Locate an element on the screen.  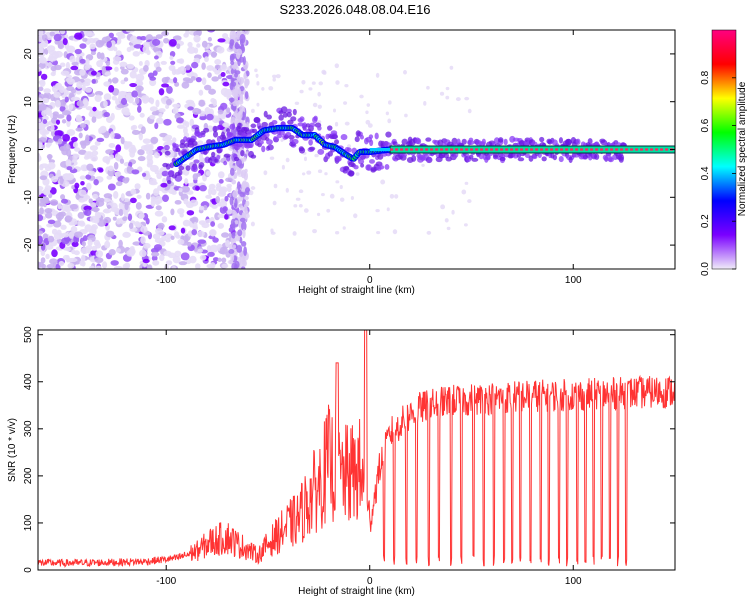
y-tick-label: -10 is located at coordinates (28, 197).